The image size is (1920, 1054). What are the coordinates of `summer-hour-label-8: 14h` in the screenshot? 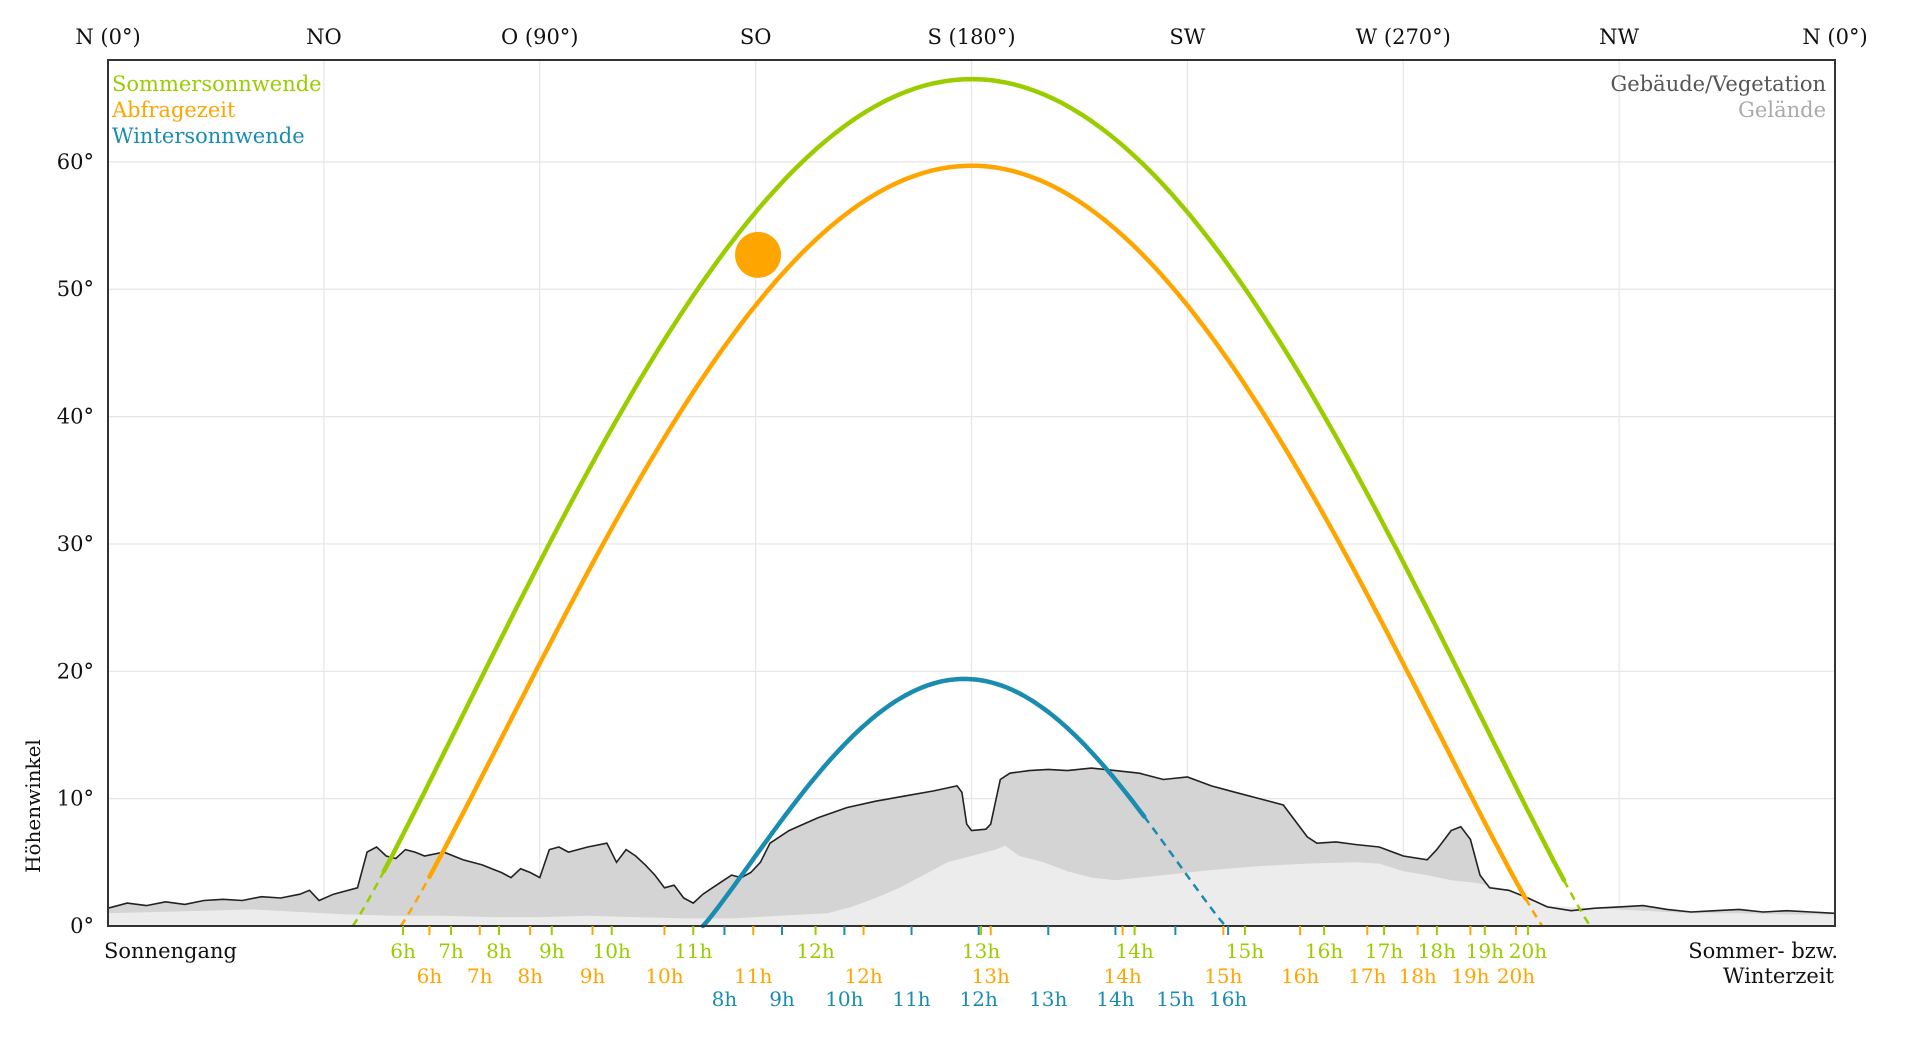 It's located at (1134, 951).